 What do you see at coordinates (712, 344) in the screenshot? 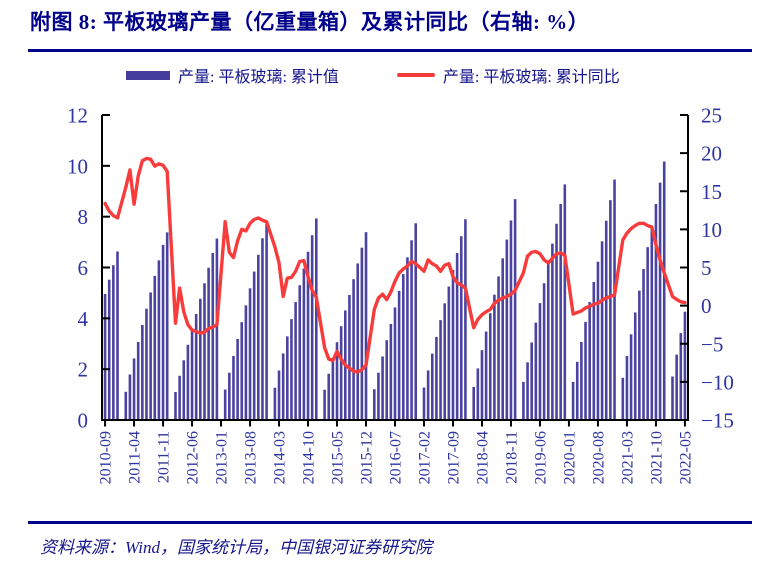
I see `right-axis-tick-label: −5` at bounding box center [712, 344].